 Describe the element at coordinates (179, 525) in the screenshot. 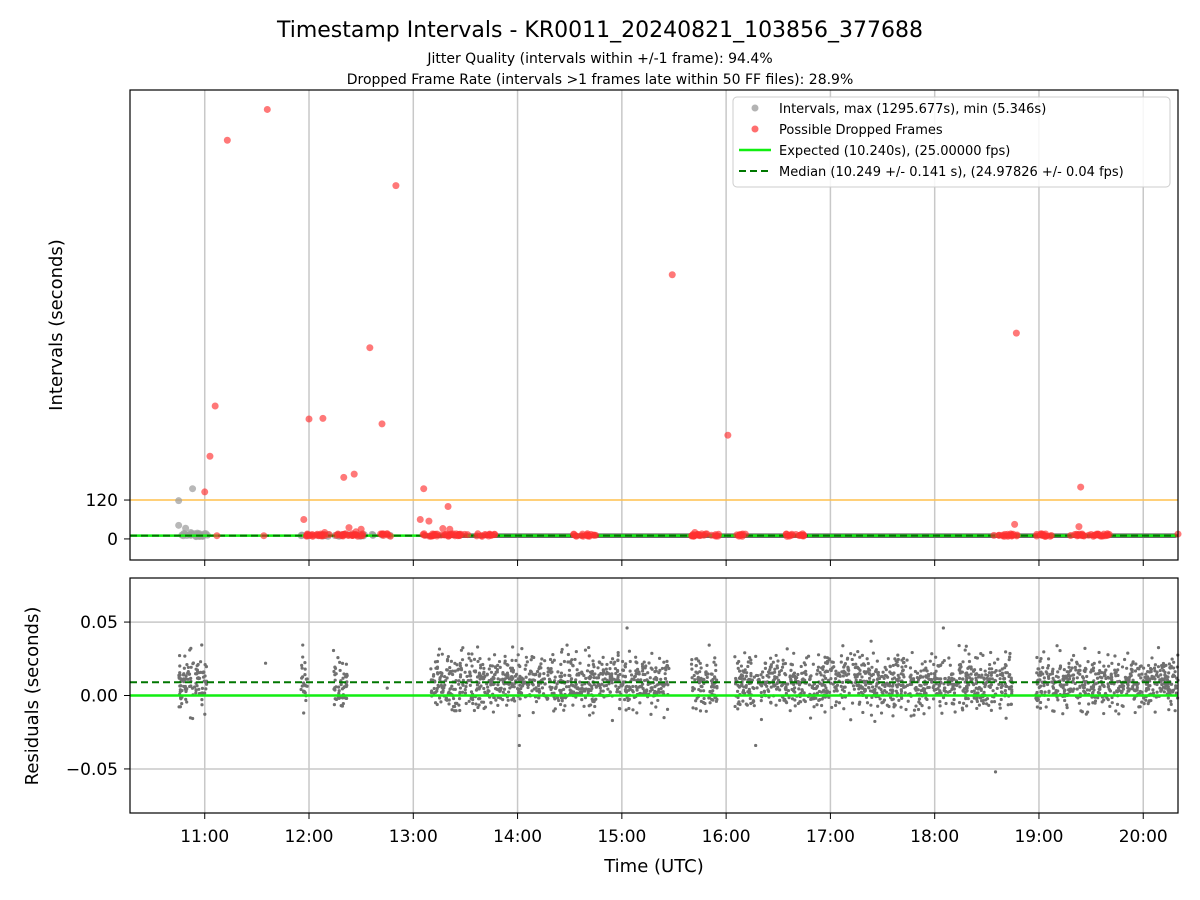

I see `normal-interval-point` at that location.